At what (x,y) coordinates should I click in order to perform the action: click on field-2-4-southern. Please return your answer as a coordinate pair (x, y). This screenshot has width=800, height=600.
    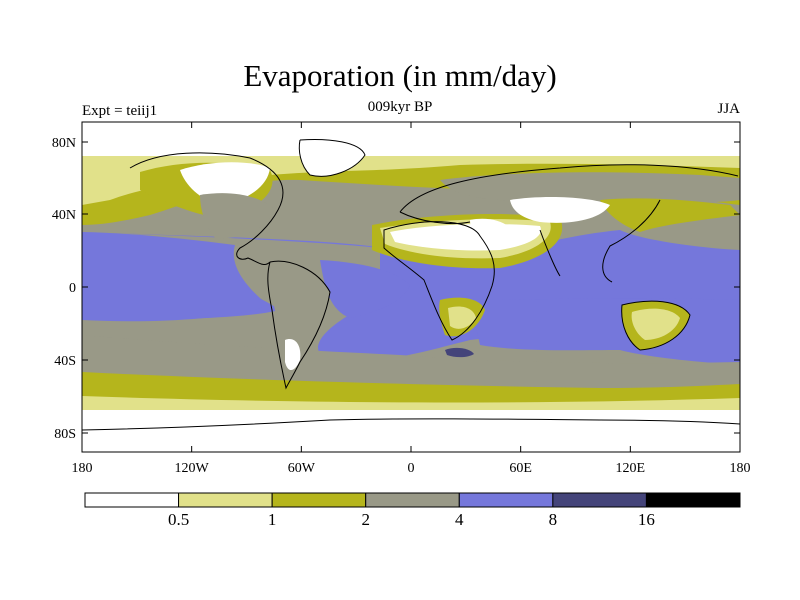
    Looking at the image, I should click on (411, 364).